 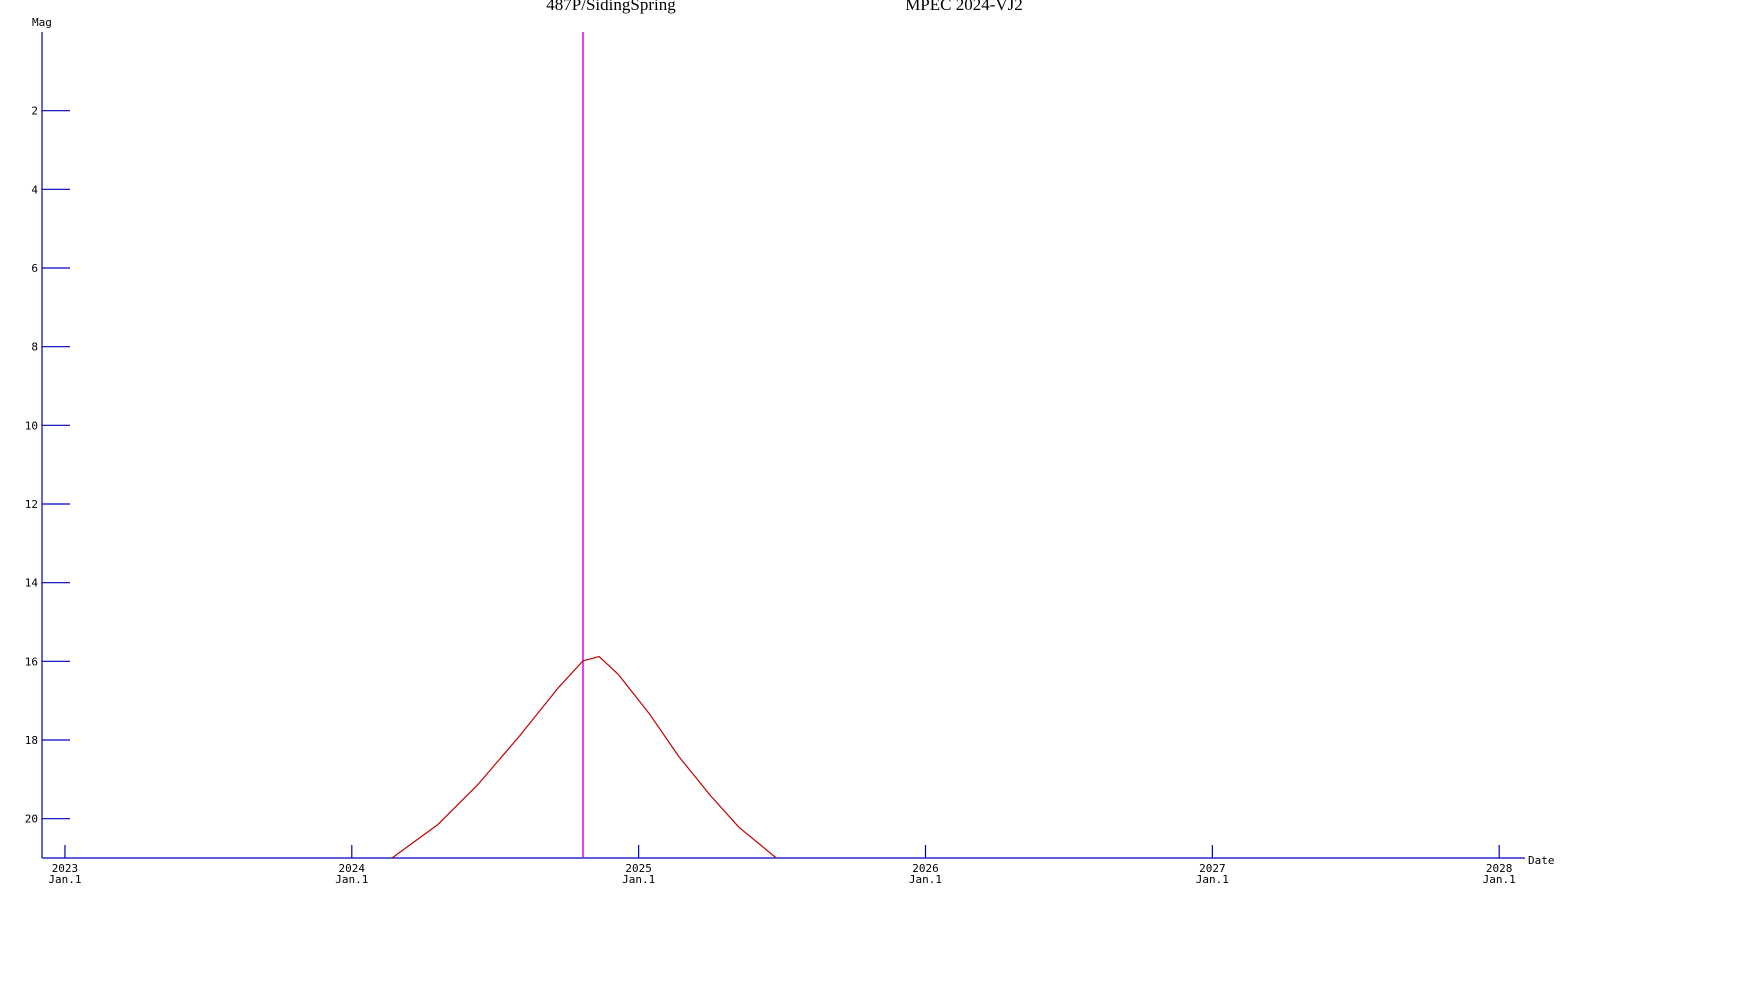 I want to click on y-axis-label: Mag, so click(x=42, y=22).